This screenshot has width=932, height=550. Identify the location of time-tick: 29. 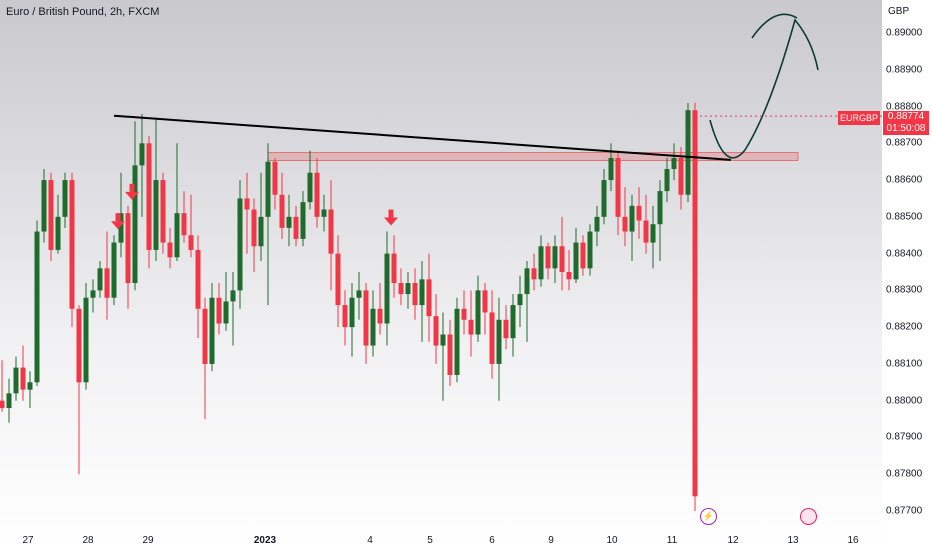
(148, 540).